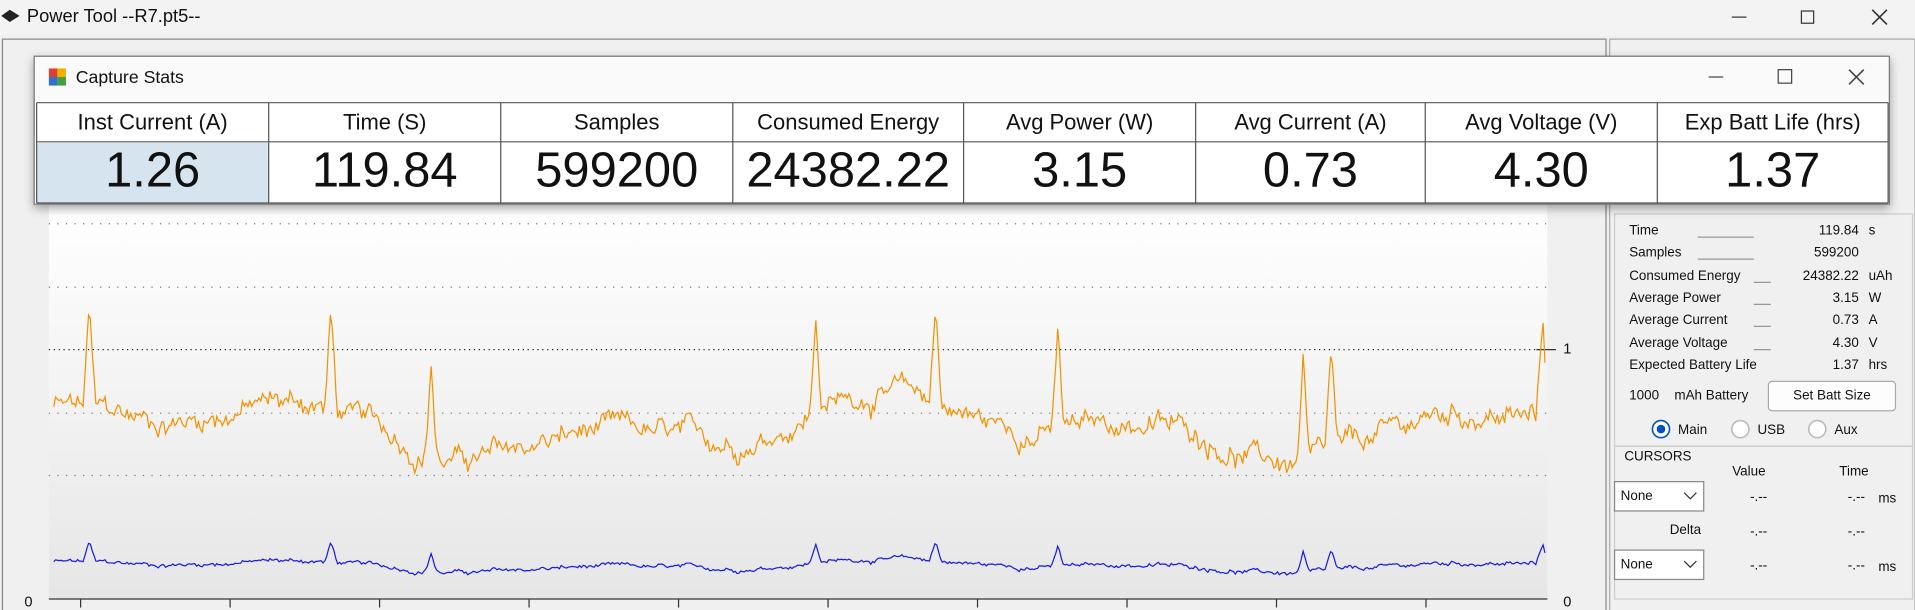 This screenshot has width=1915, height=610. Describe the element at coordinates (130, 77) in the screenshot. I see `dialog-title: Capture Stats` at that location.